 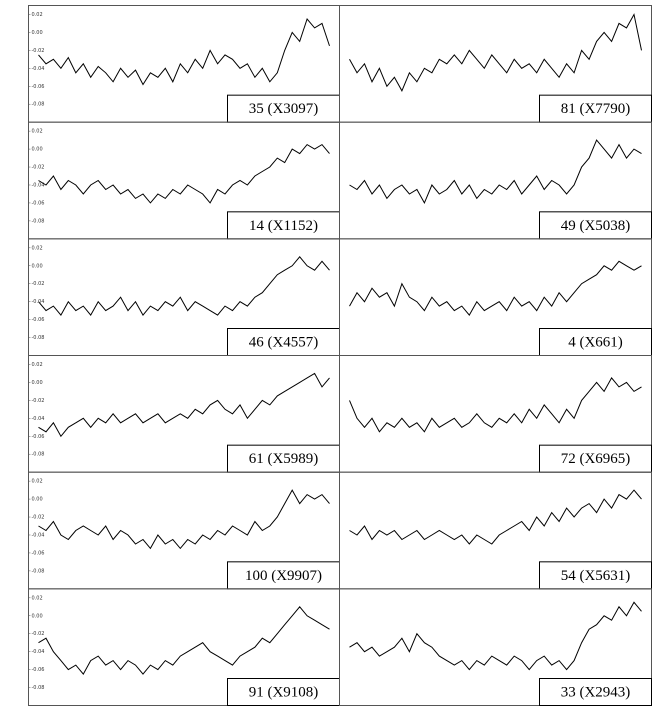 I want to click on panel, so click(x=495, y=647).